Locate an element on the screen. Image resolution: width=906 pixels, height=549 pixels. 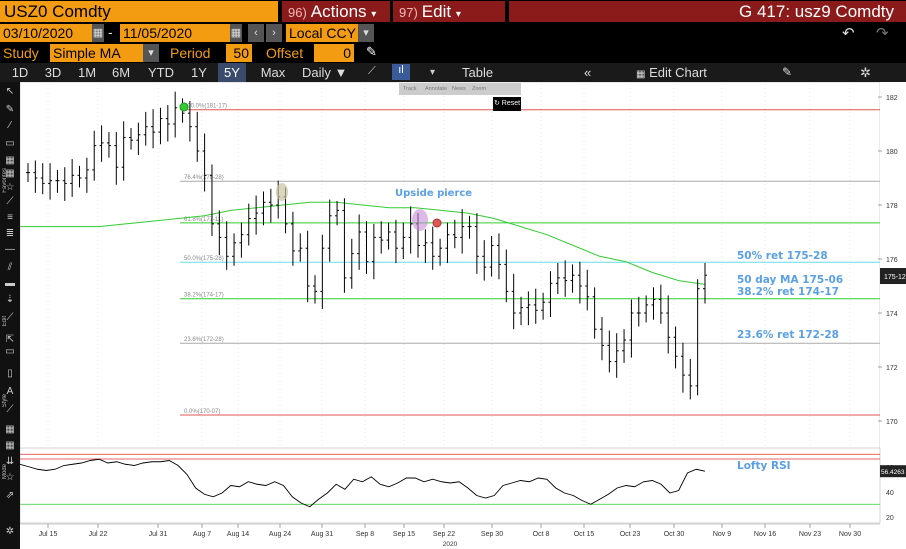
timeframe-ytd: YTD is located at coordinates (161, 72).